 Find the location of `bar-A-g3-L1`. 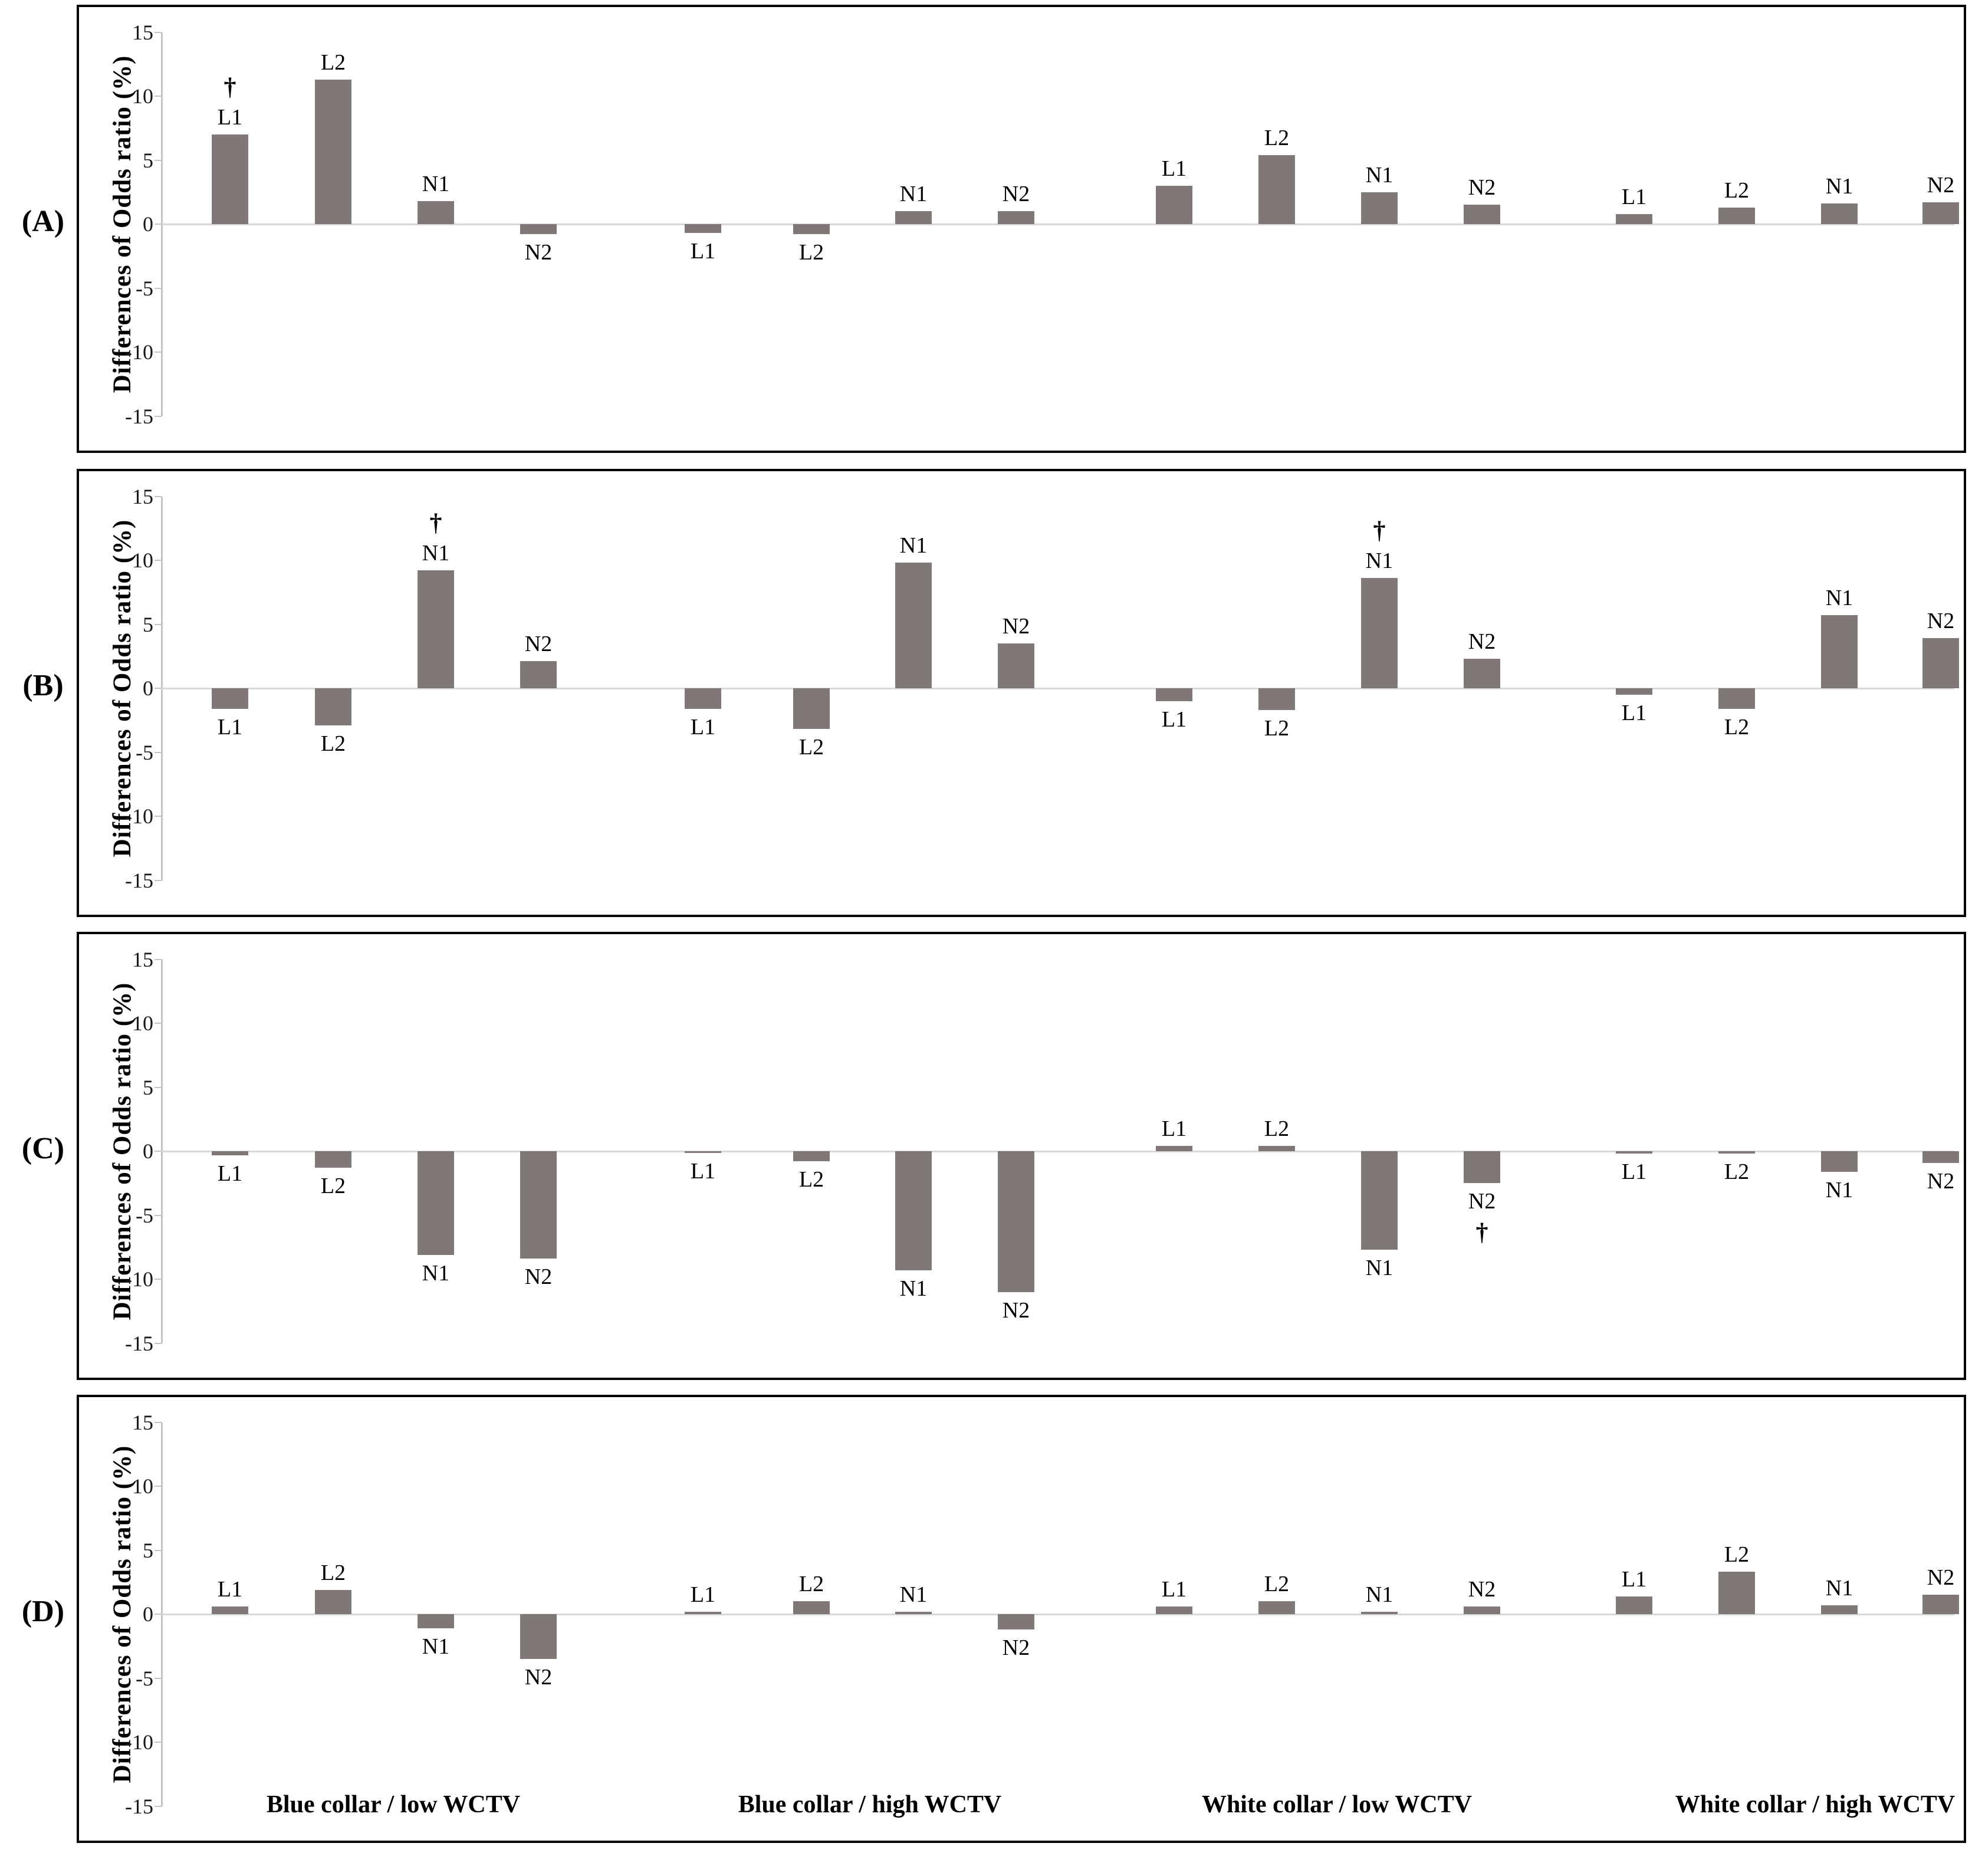

bar-A-g3-L1 is located at coordinates (1174, 204).